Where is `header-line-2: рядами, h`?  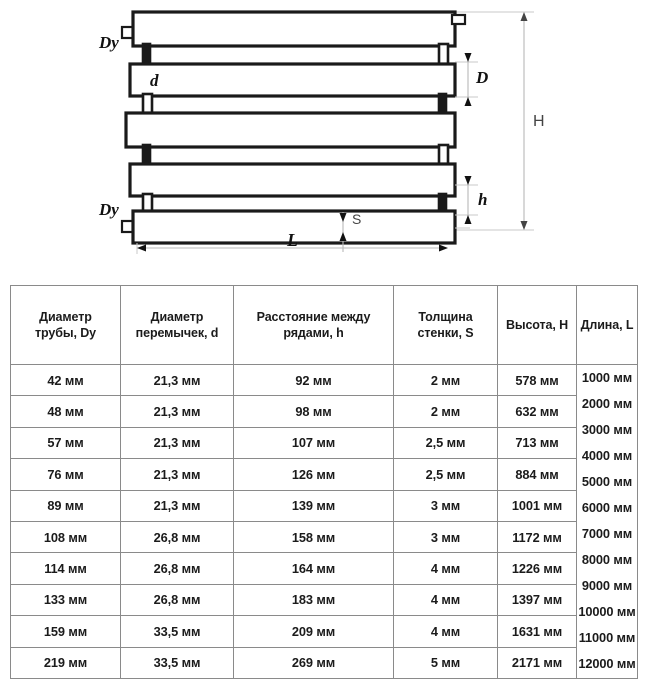 header-line-2: рядами, h is located at coordinates (313, 333).